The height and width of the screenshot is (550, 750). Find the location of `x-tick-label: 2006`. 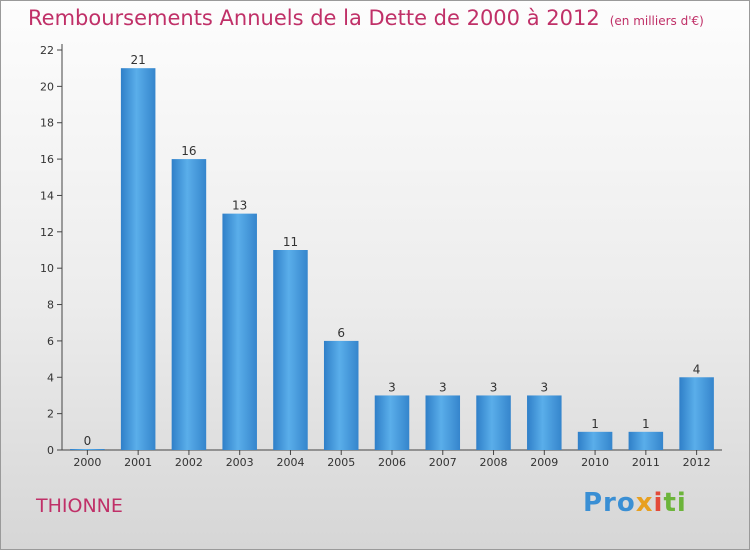

x-tick-label: 2006 is located at coordinates (392, 462).